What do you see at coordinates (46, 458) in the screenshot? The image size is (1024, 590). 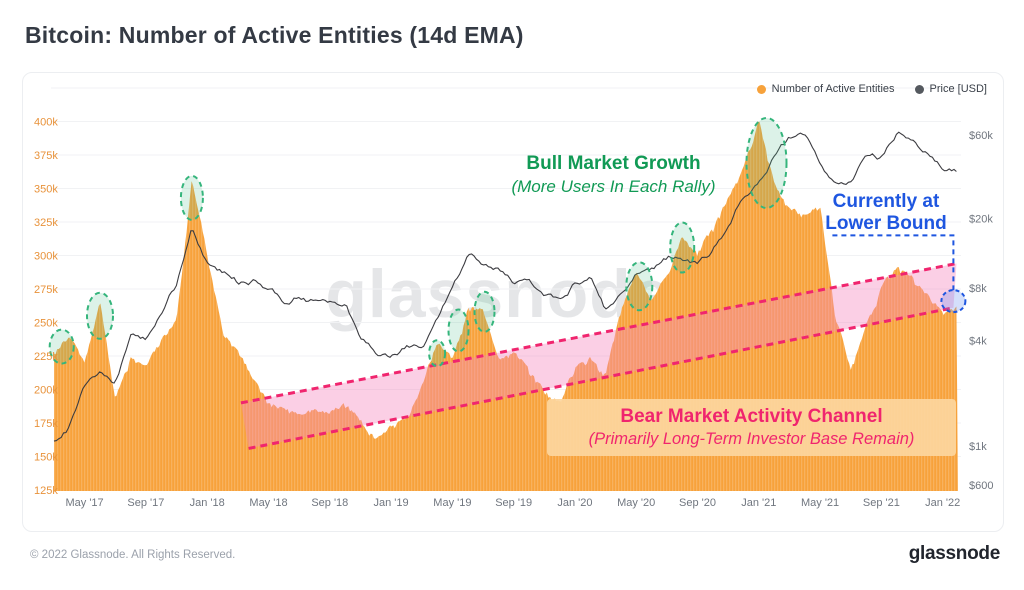 I see `left-axis-tick: 150k` at bounding box center [46, 458].